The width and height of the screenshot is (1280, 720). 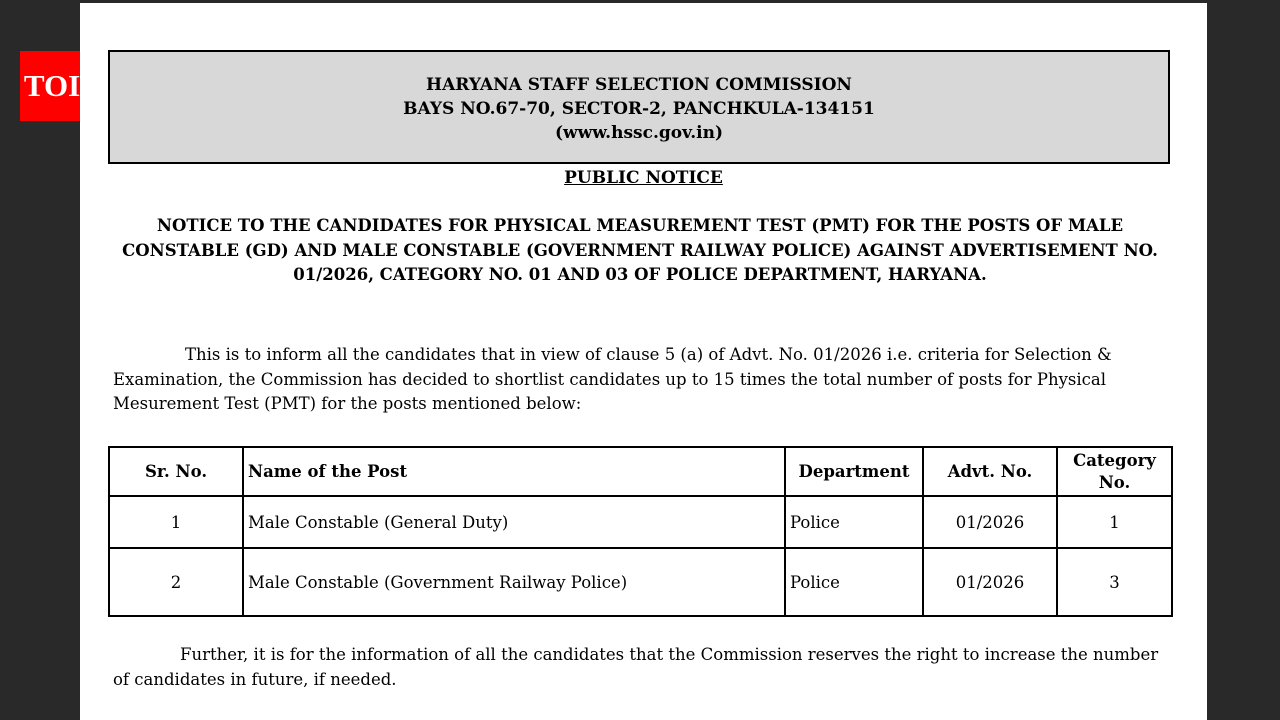 I want to click on org-name: HARYANA STAFF SELECTION COMMISSION, so click(x=639, y=85).